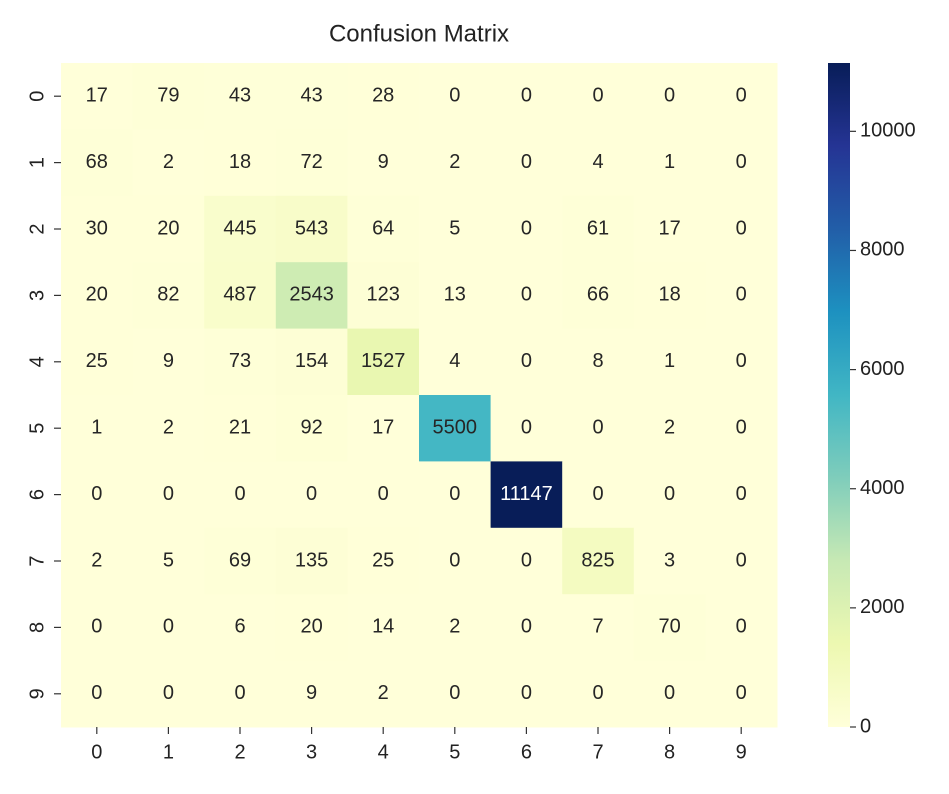 Image resolution: width=949 pixels, height=794 pixels. I want to click on cell-label: 70, so click(669, 627).